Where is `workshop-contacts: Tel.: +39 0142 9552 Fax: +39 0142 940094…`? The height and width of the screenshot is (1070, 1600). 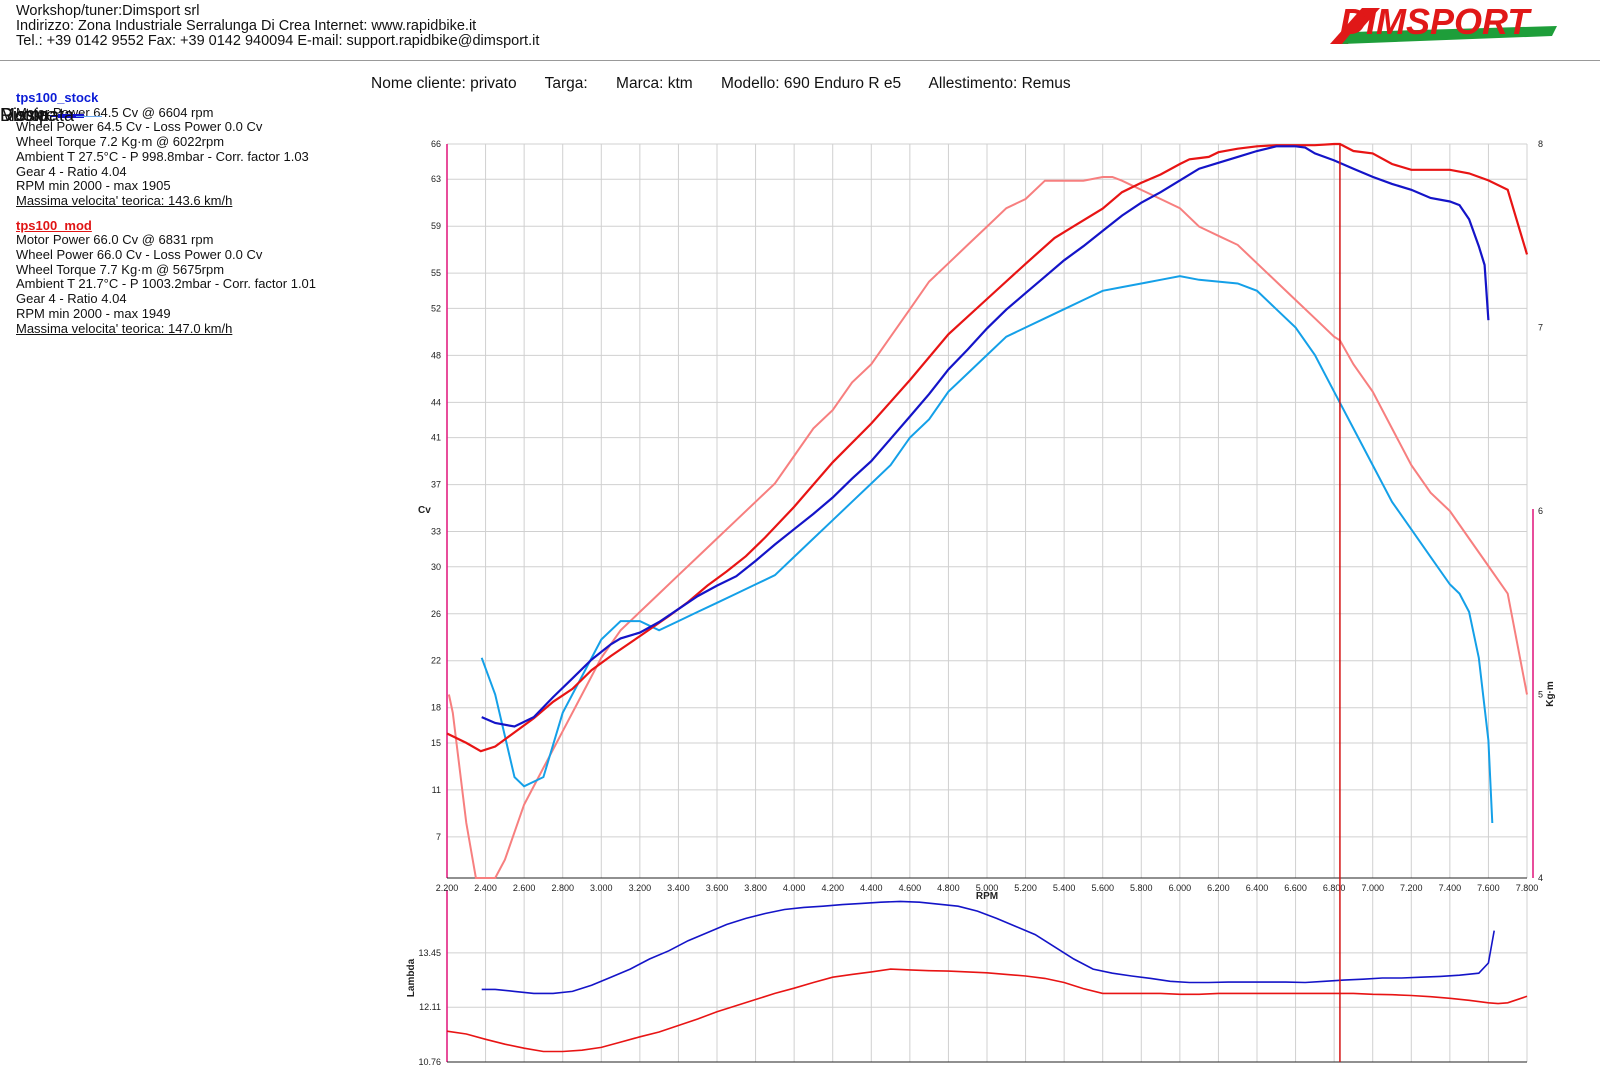
workshop-contacts: Tel.: +39 0142 9552 Fax: +39 0142 940094… is located at coordinates (278, 41).